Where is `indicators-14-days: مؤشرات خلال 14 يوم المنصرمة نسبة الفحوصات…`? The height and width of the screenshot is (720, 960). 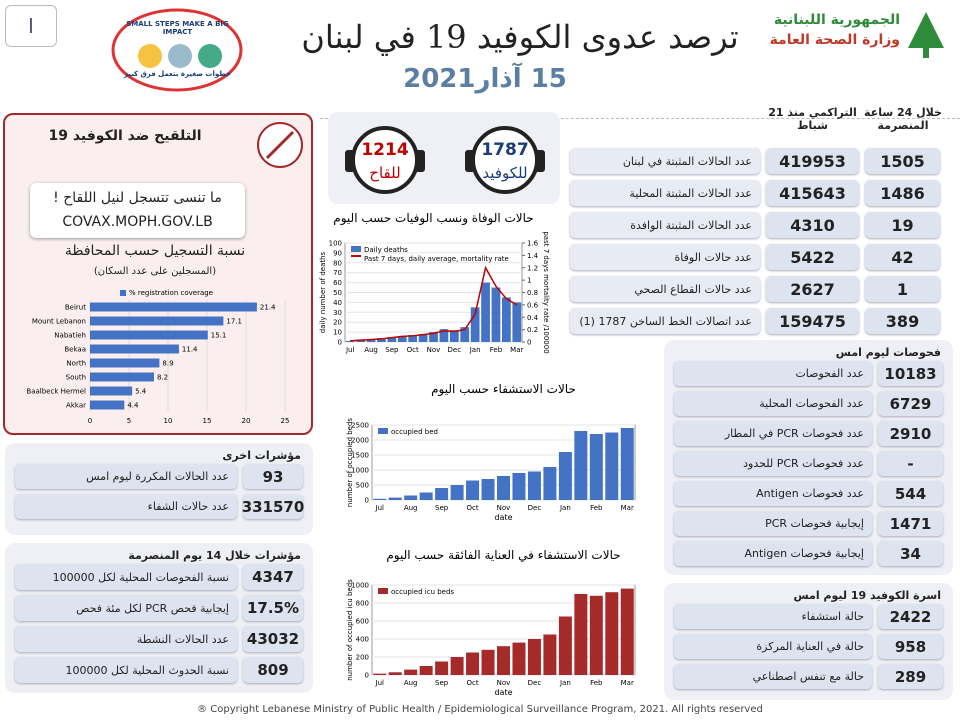 indicators-14-days: مؤشرات خلال 14 يوم المنصرمة نسبة الفحوصات… is located at coordinates (159, 618).